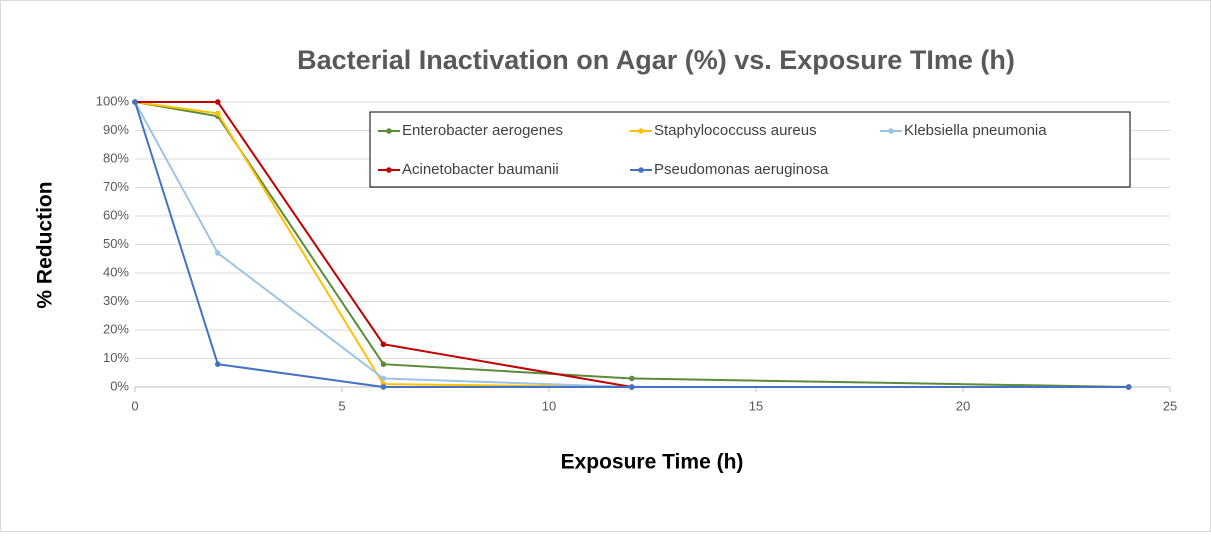  I want to click on legend-label: Enterobacter aerogenes, so click(482, 130).